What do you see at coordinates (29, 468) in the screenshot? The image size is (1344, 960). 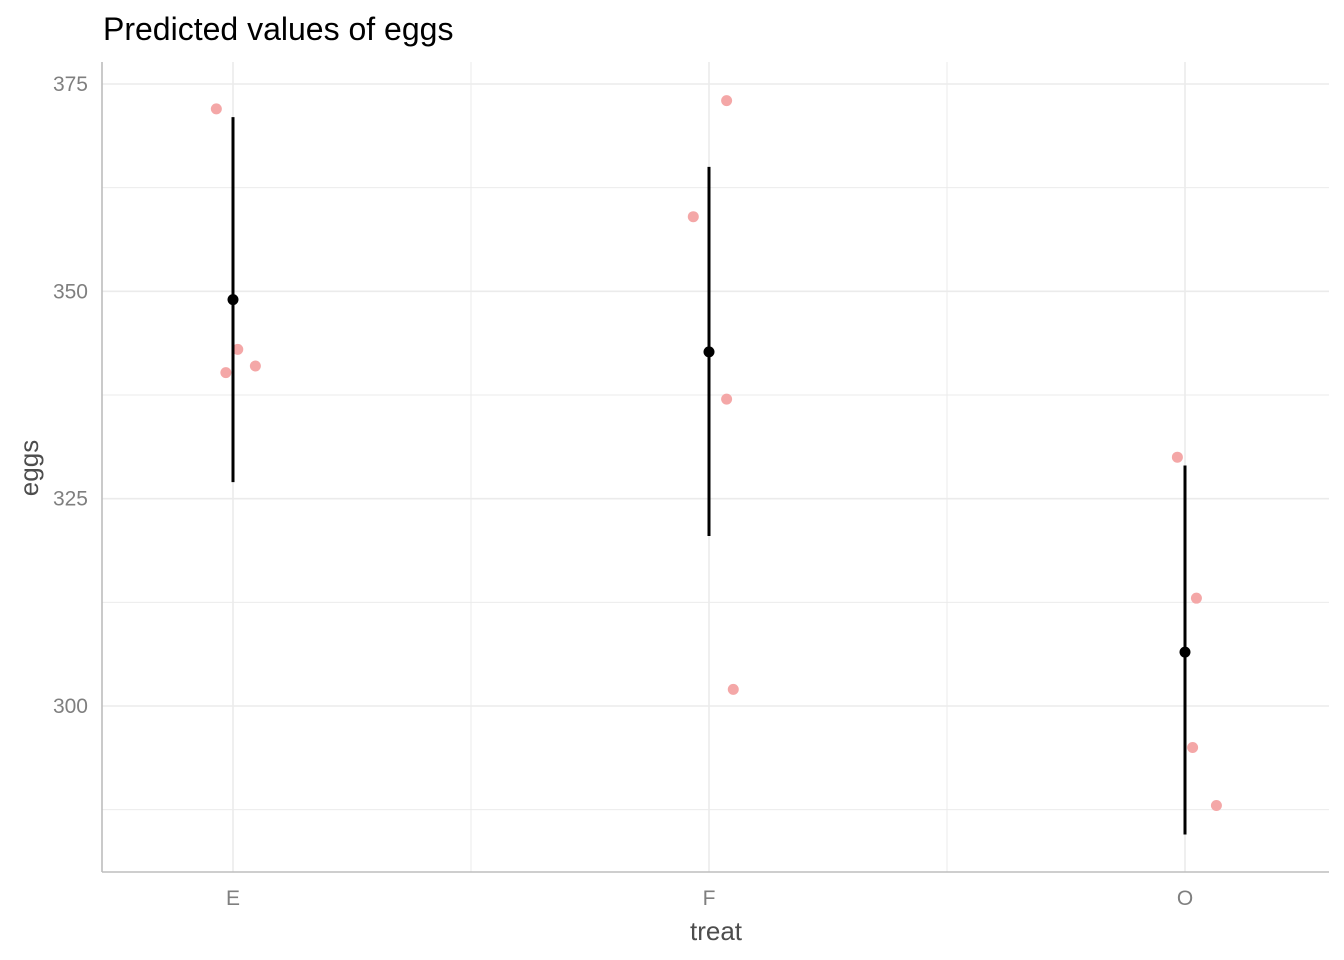 I see `y-axis-label: eggs` at bounding box center [29, 468].